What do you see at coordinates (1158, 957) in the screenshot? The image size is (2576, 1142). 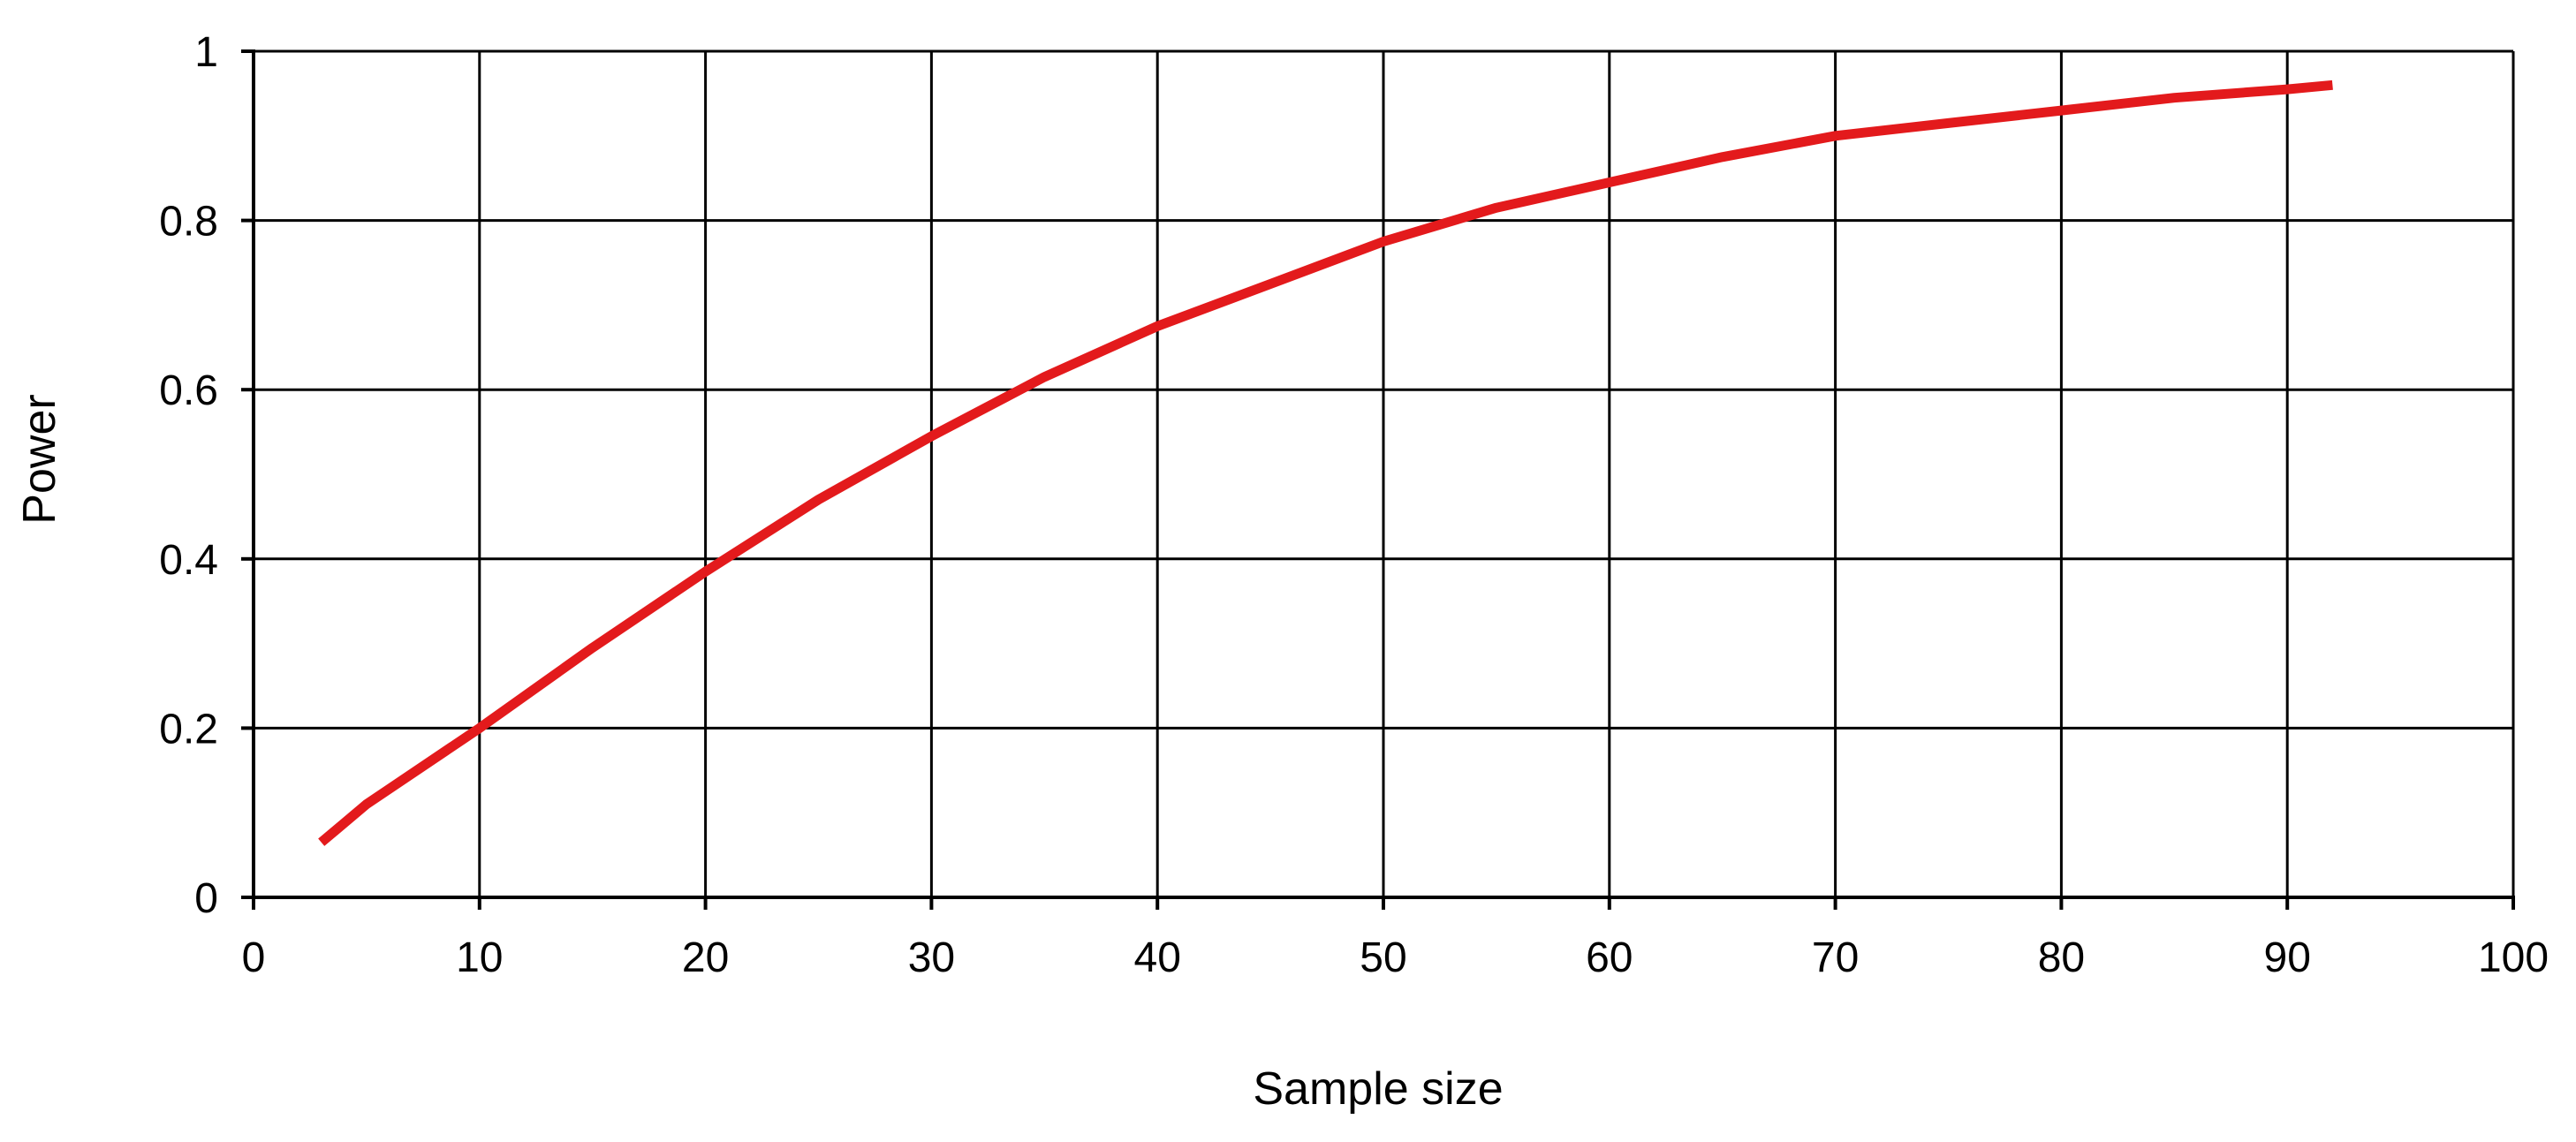 I see `x-tick-label: 40` at bounding box center [1158, 957].